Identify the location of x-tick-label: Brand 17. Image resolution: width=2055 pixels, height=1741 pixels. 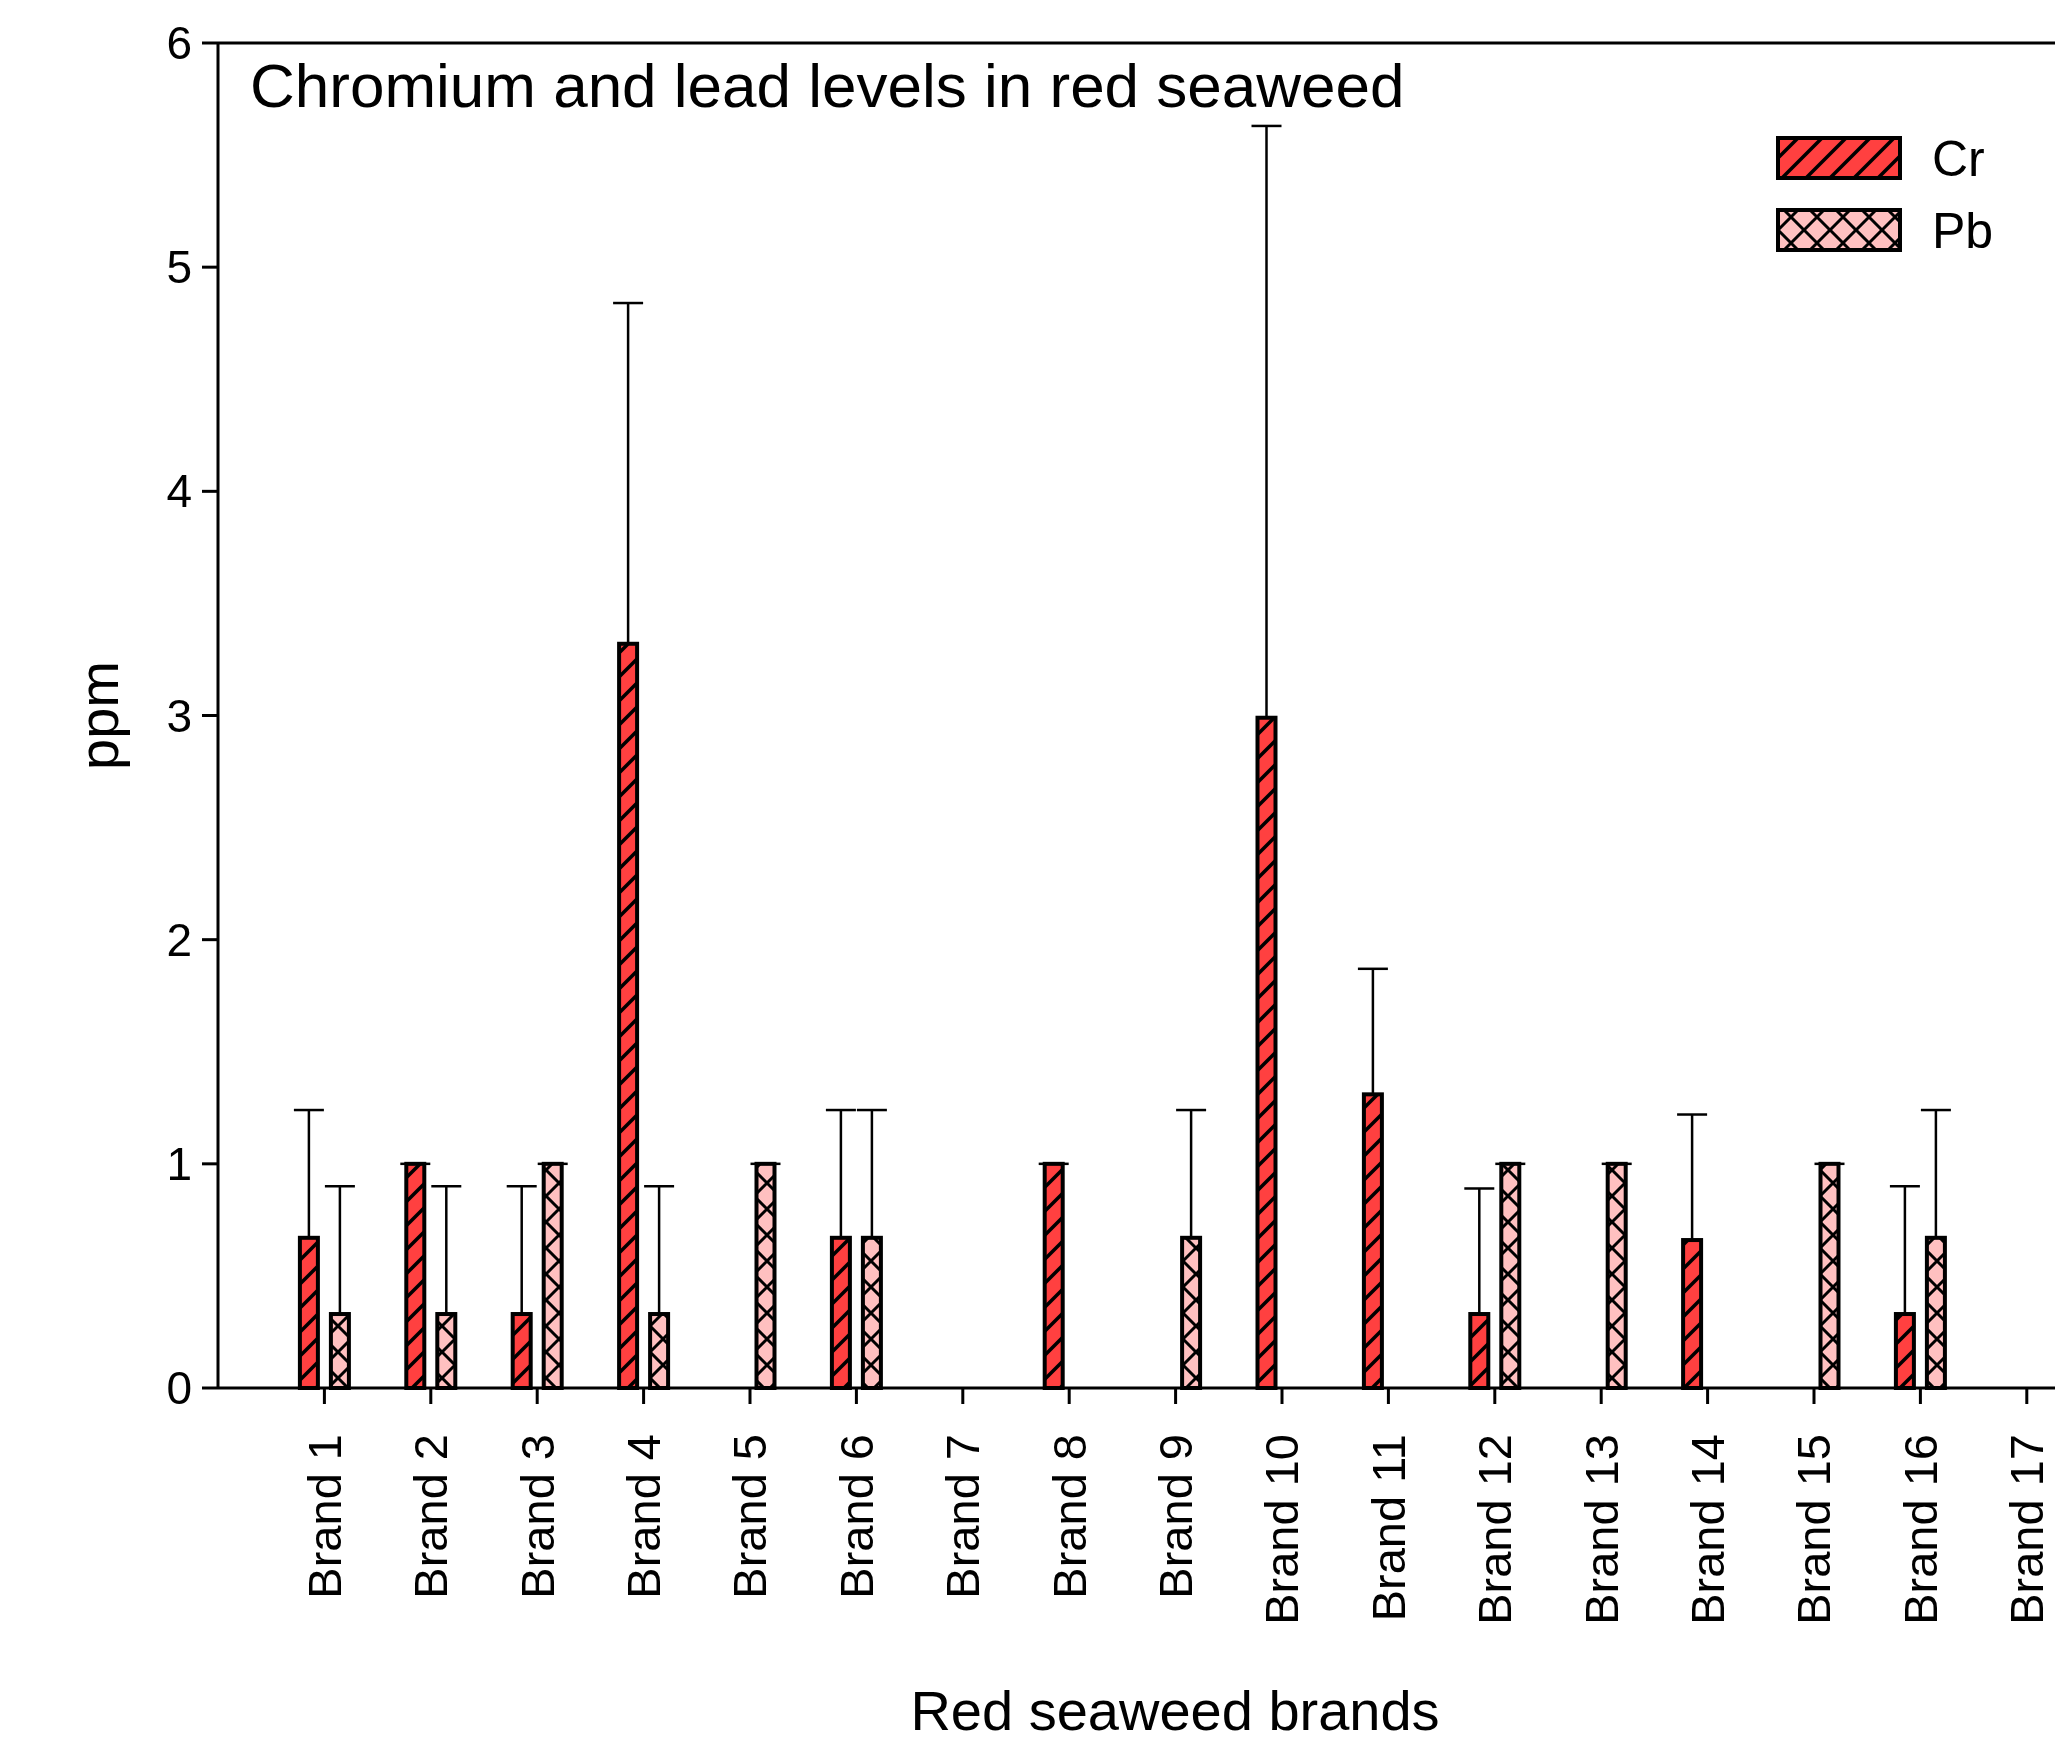
(2027, 1529).